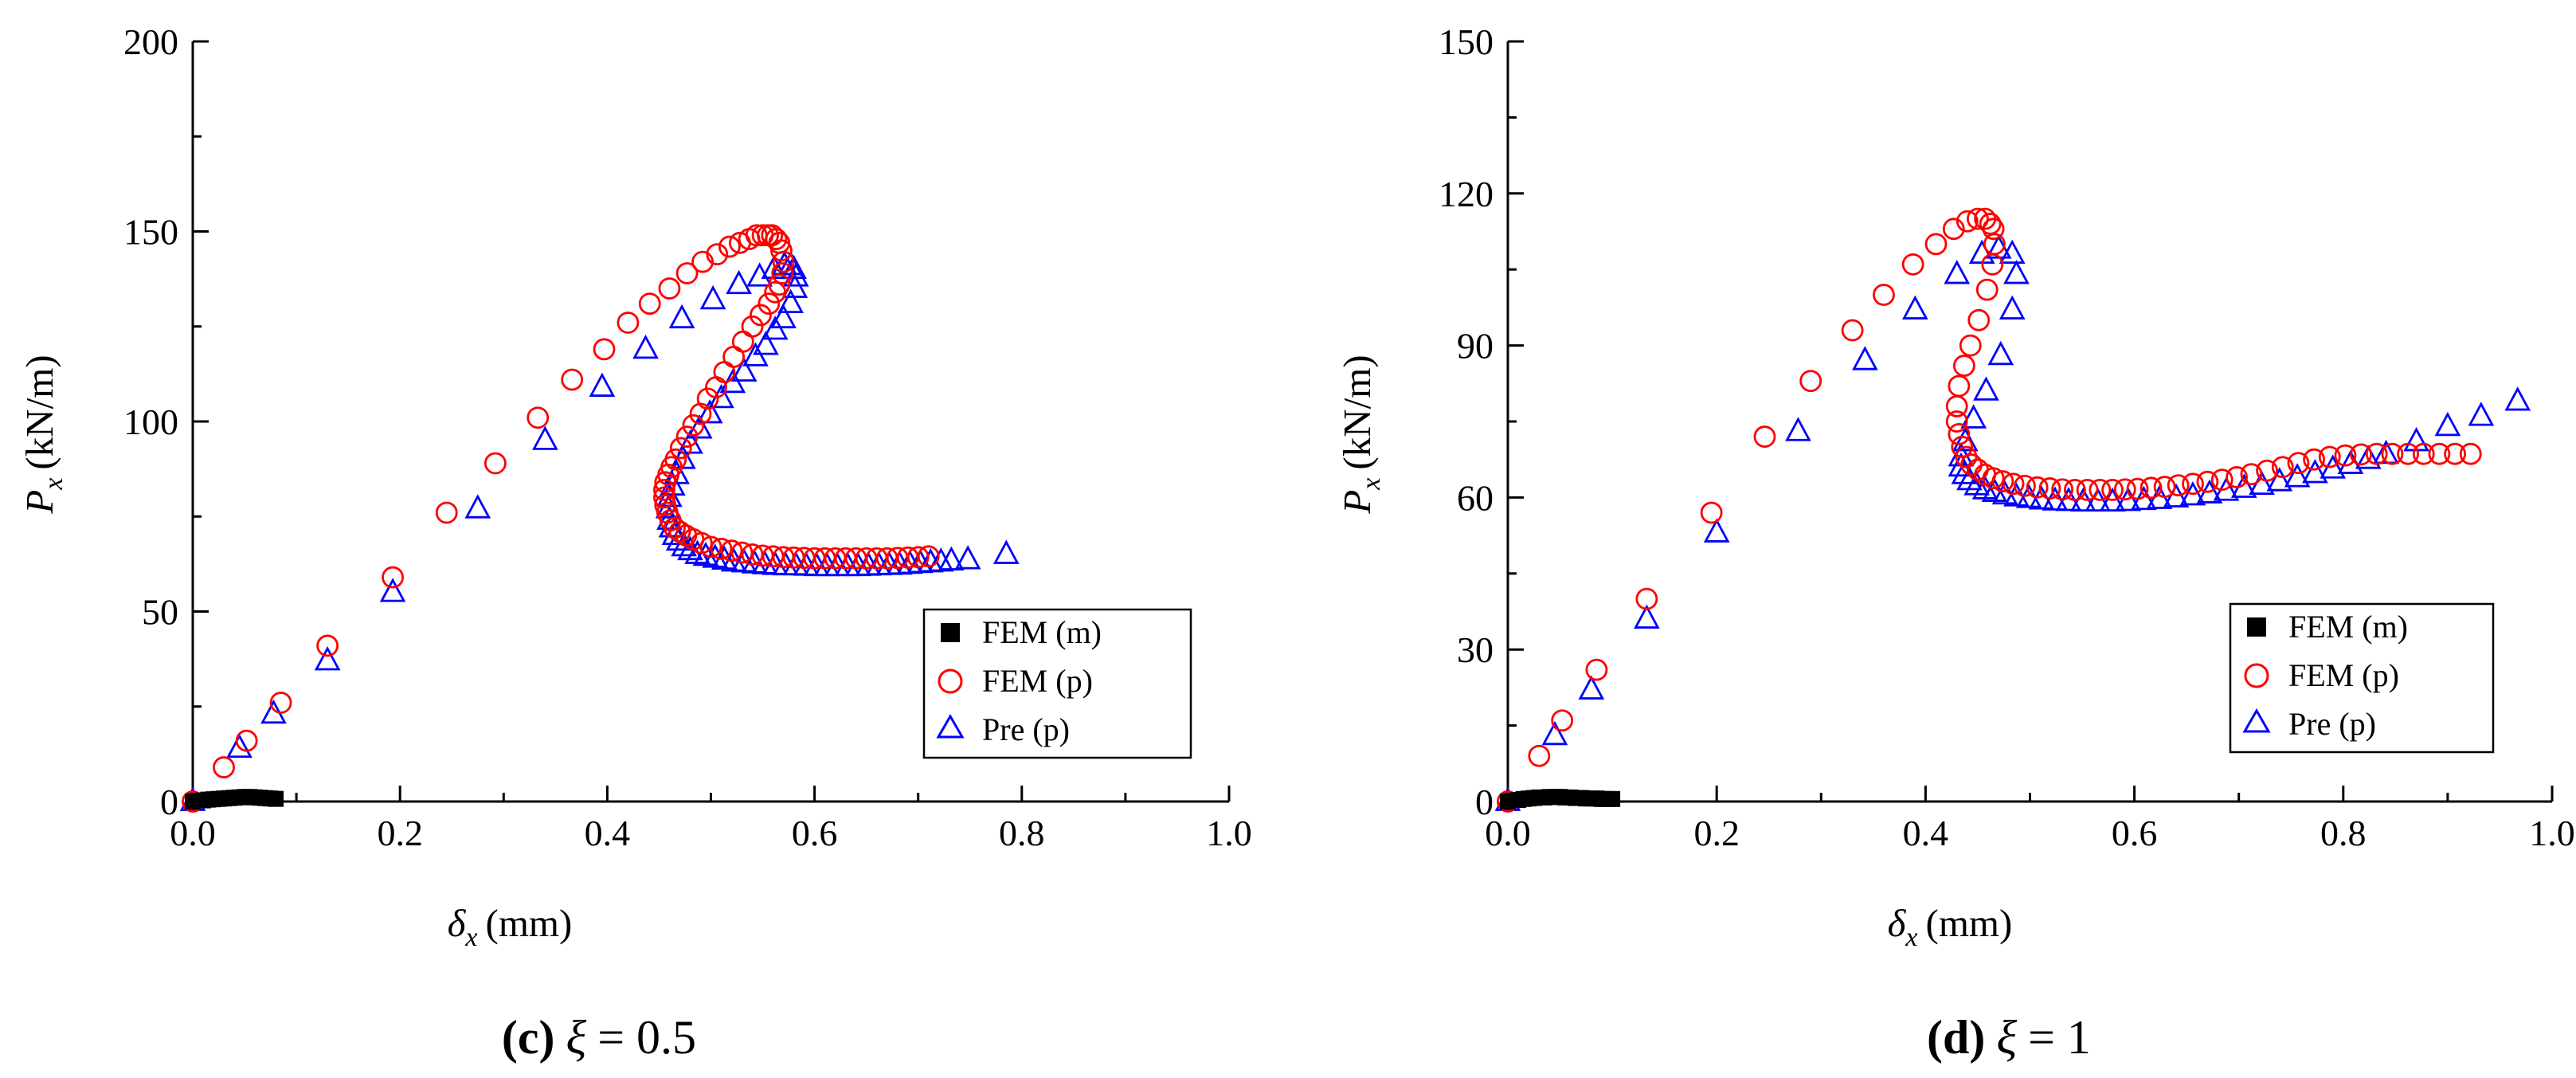 The height and width of the screenshot is (1078, 2576). Describe the element at coordinates (2343, 675) in the screenshot. I see `legend-label-fem-p-d: FEM (p)` at that location.